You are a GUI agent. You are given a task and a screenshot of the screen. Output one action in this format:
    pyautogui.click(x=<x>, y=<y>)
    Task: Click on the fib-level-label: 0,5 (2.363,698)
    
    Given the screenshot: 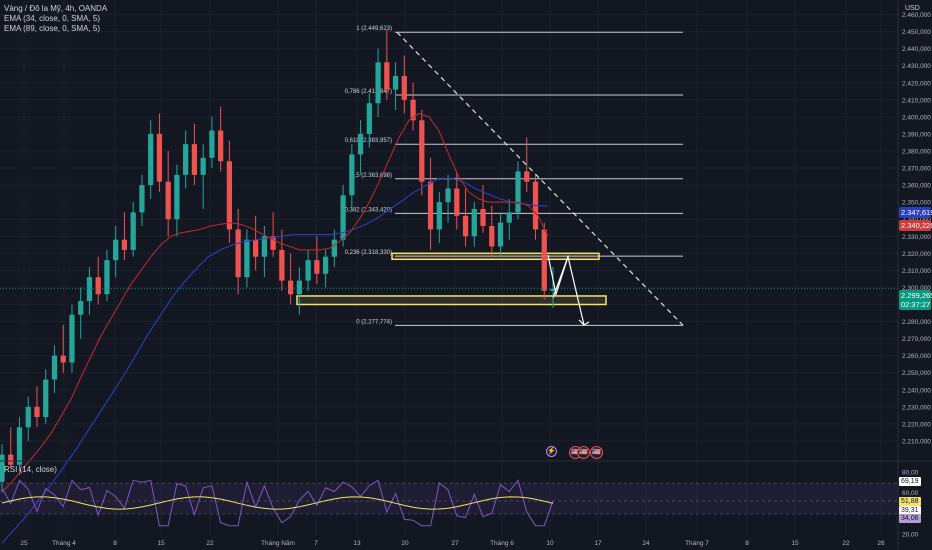 What is the action you would take?
    pyautogui.click(x=371, y=176)
    